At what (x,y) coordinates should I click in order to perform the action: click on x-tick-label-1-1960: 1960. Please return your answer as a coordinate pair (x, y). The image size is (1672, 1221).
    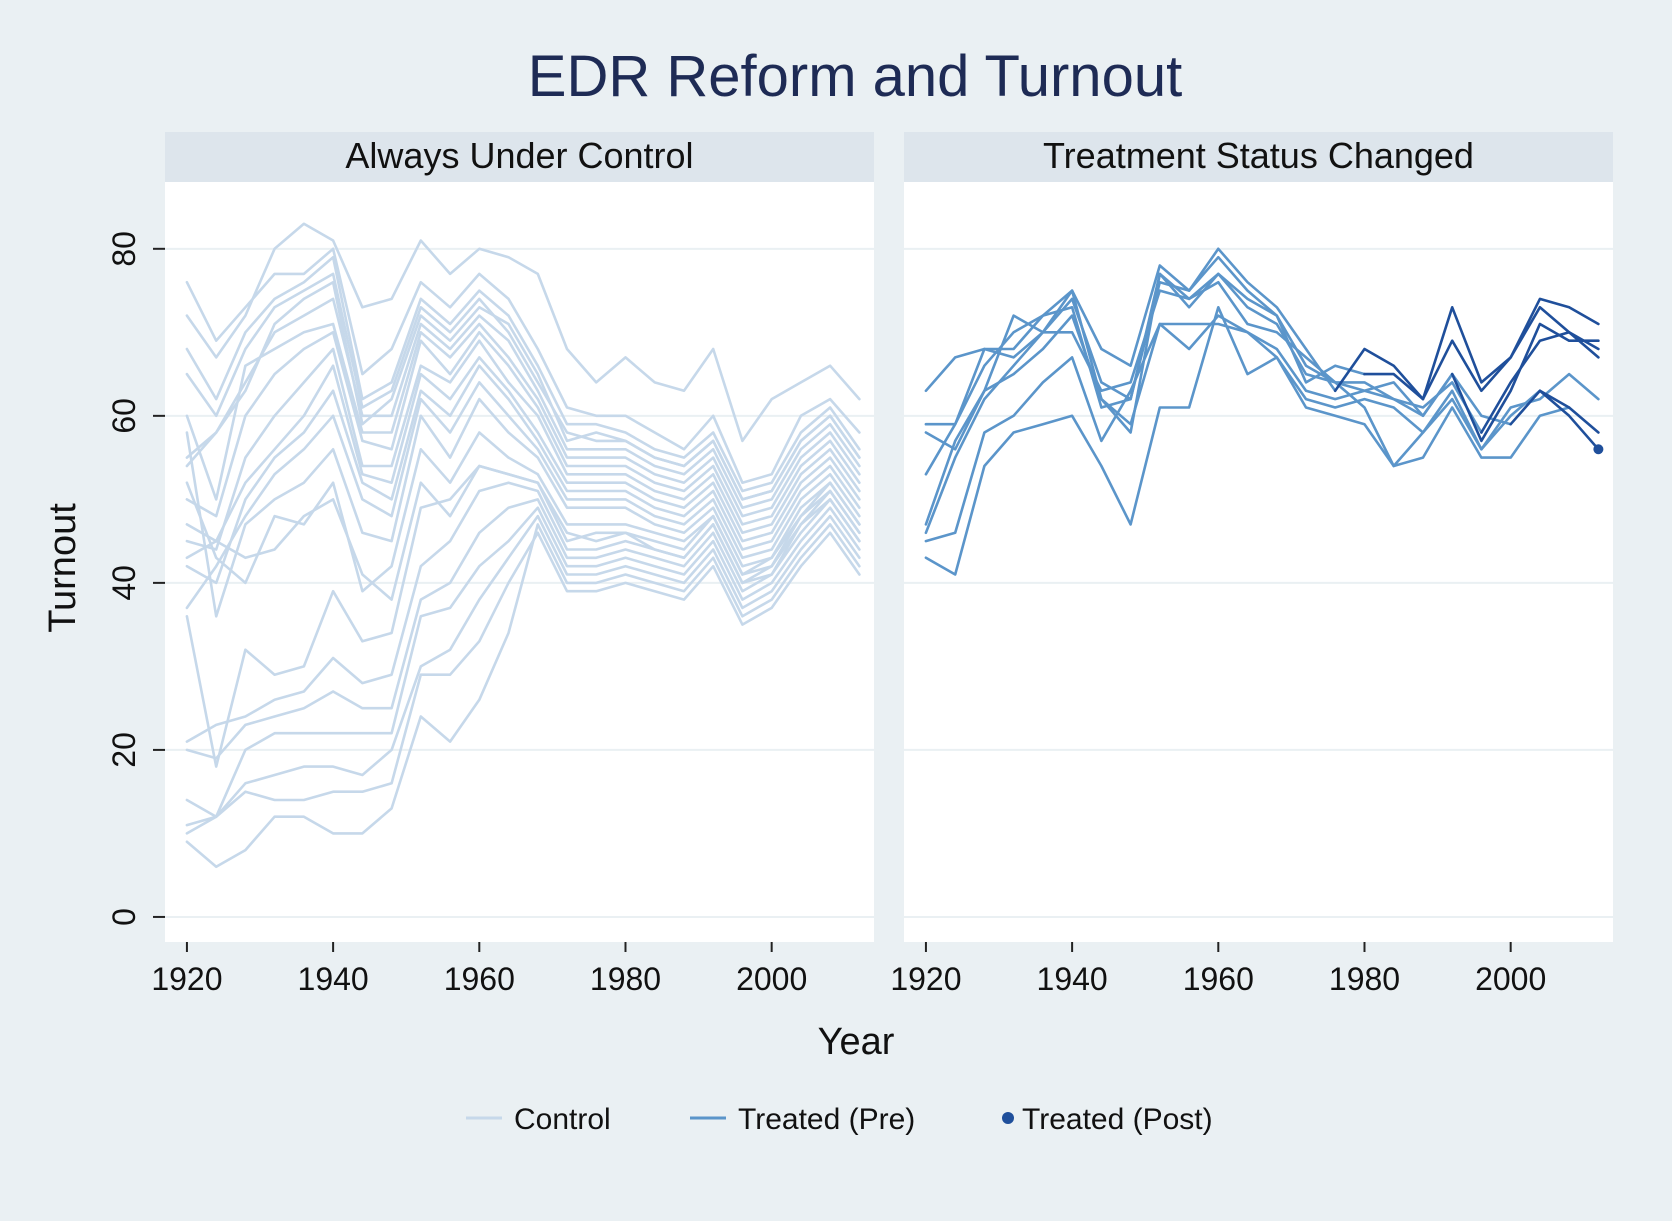
    Looking at the image, I should click on (479, 979).